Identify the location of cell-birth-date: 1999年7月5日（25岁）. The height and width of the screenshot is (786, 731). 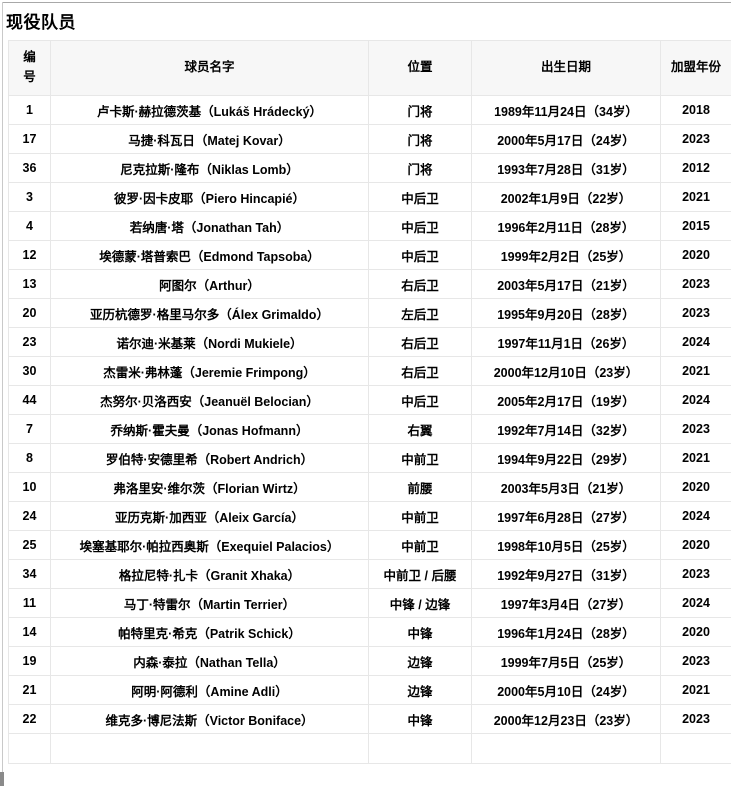
(566, 661).